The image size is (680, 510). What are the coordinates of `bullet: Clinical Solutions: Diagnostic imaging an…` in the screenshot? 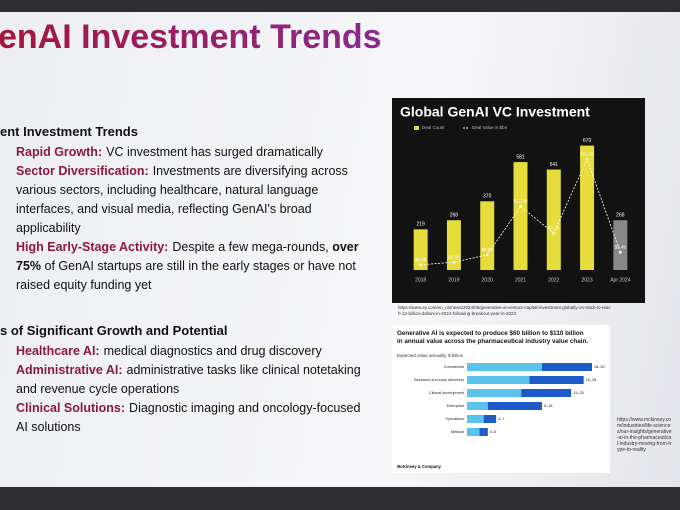 It's located at (195, 418).